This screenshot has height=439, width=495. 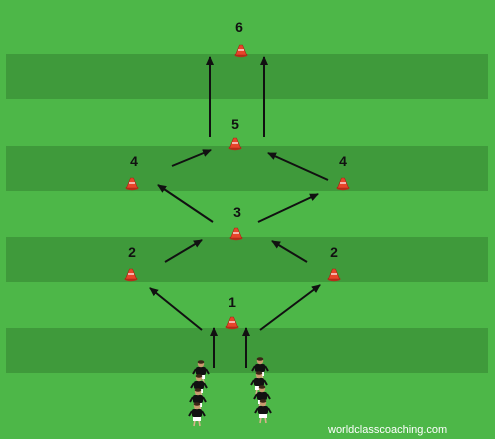 What do you see at coordinates (298, 166) in the screenshot?
I see `arrow-cone-4-to-cone-5-right` at bounding box center [298, 166].